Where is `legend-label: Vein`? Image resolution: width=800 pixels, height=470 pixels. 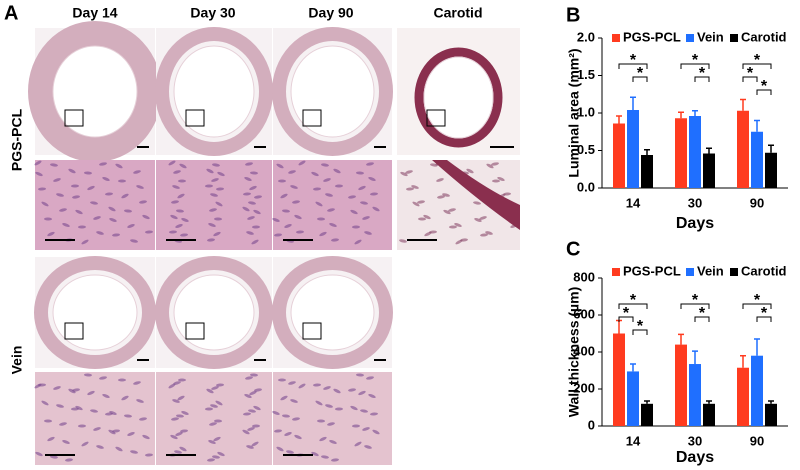
legend-label: Vein is located at coordinates (710, 270).